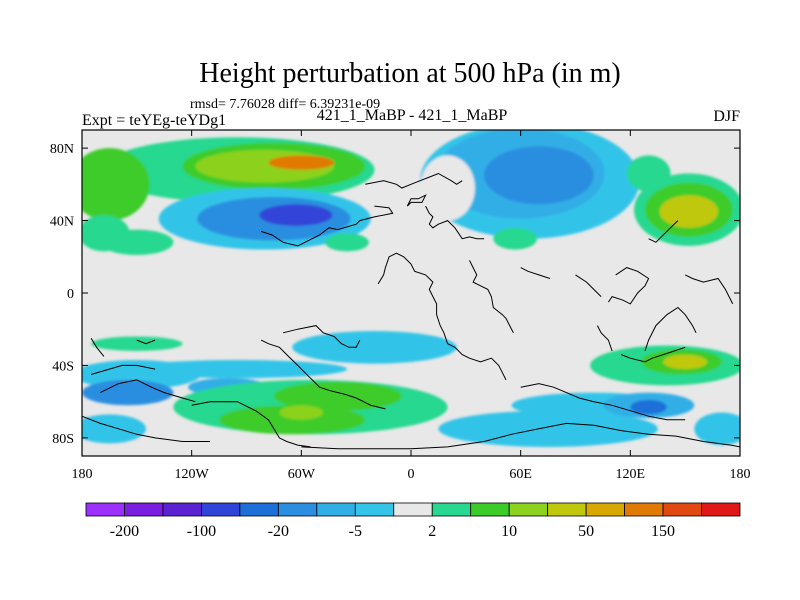  I want to click on colorbar-label: -20, so click(278, 531).